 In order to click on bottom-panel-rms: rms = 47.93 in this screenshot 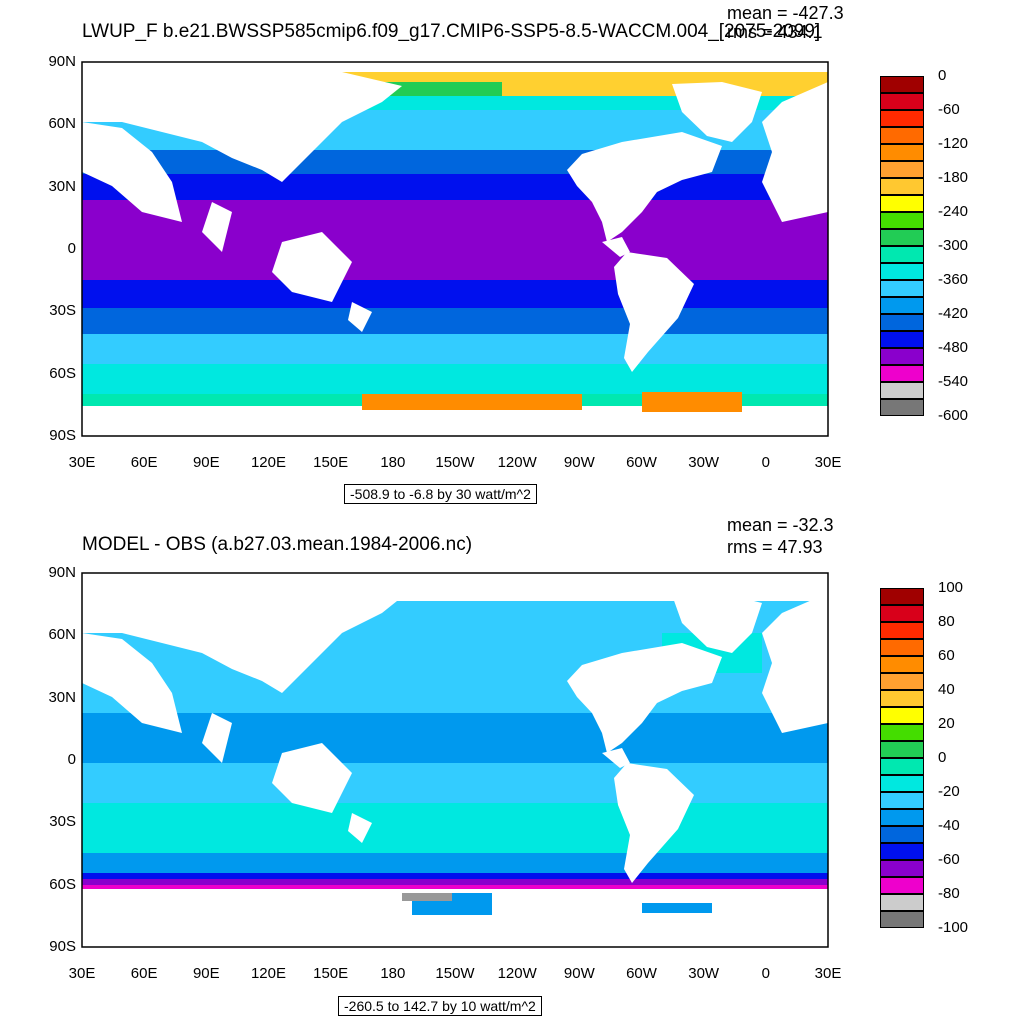, I will do `click(775, 547)`.